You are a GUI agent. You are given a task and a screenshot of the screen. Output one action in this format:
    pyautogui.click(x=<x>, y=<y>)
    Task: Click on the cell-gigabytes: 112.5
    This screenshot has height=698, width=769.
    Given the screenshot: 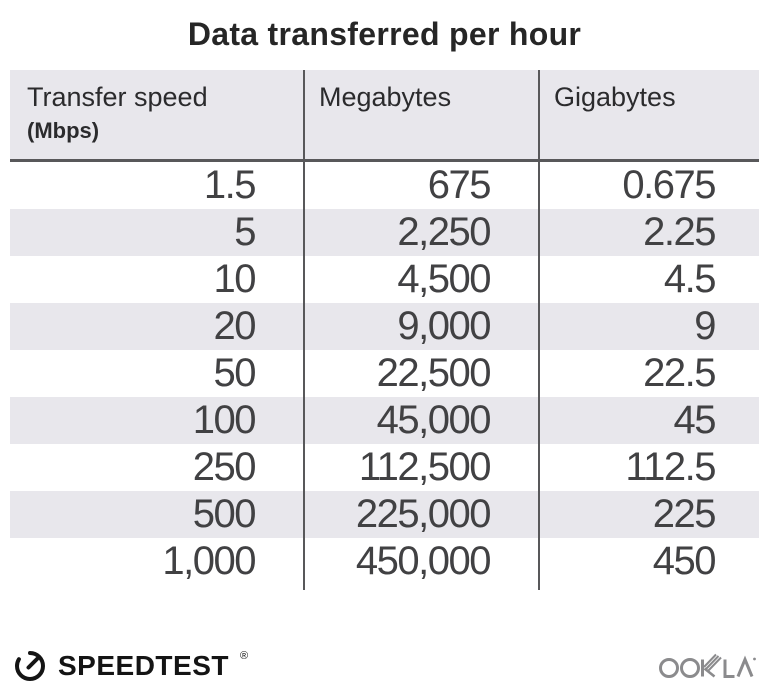 What is the action you would take?
    pyautogui.click(x=648, y=467)
    